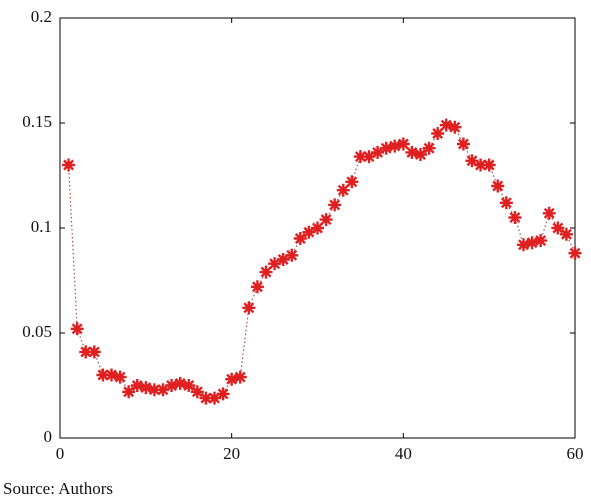 The height and width of the screenshot is (501, 591). Describe the element at coordinates (37, 121) in the screenshot. I see `y-tick-label: 0.15` at that location.